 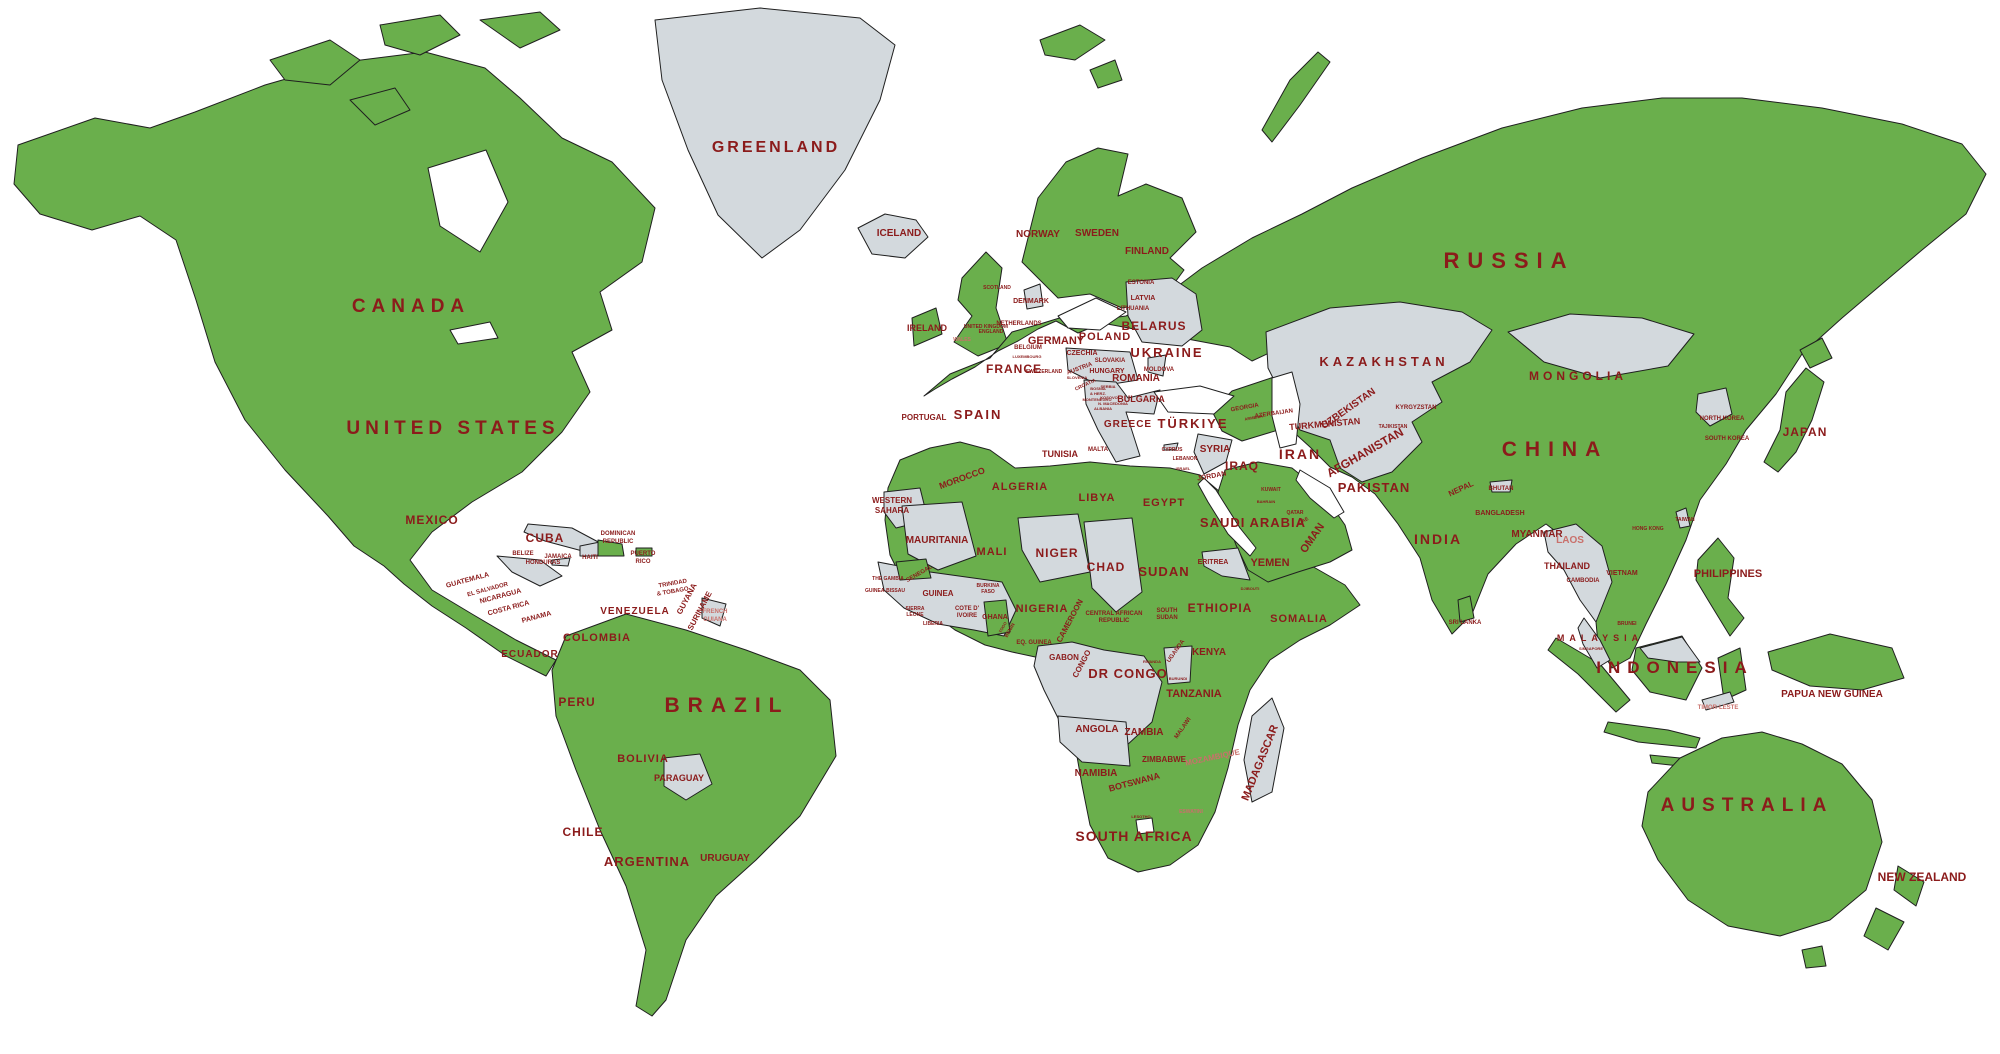 What do you see at coordinates (1077, 377) in the screenshot?
I see `country-label-slovenia: SLOVENIA` at bounding box center [1077, 377].